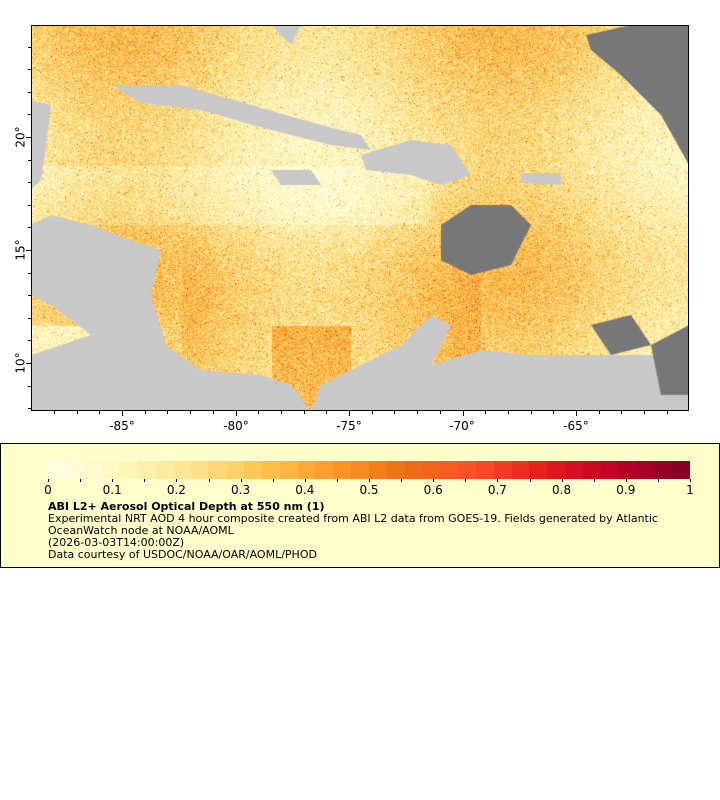 Image resolution: width=720 pixels, height=800 pixels. What do you see at coordinates (433, 490) in the screenshot?
I see `colorbar-tick-label: 0.6` at bounding box center [433, 490].